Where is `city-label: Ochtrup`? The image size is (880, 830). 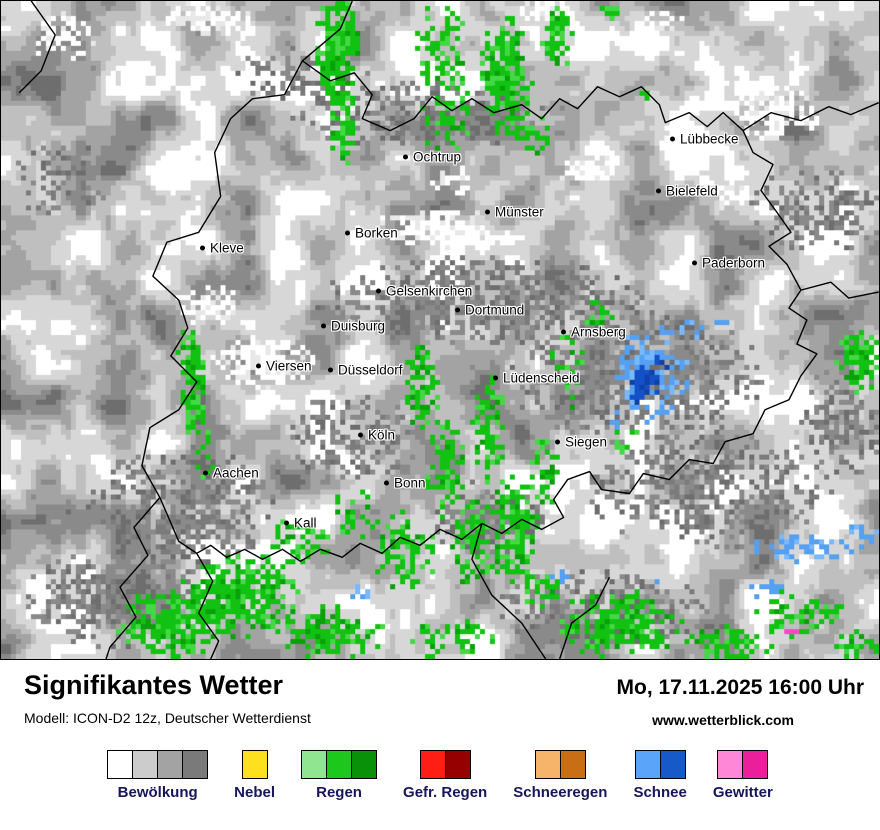
city-label: Ochtrup is located at coordinates (437, 157).